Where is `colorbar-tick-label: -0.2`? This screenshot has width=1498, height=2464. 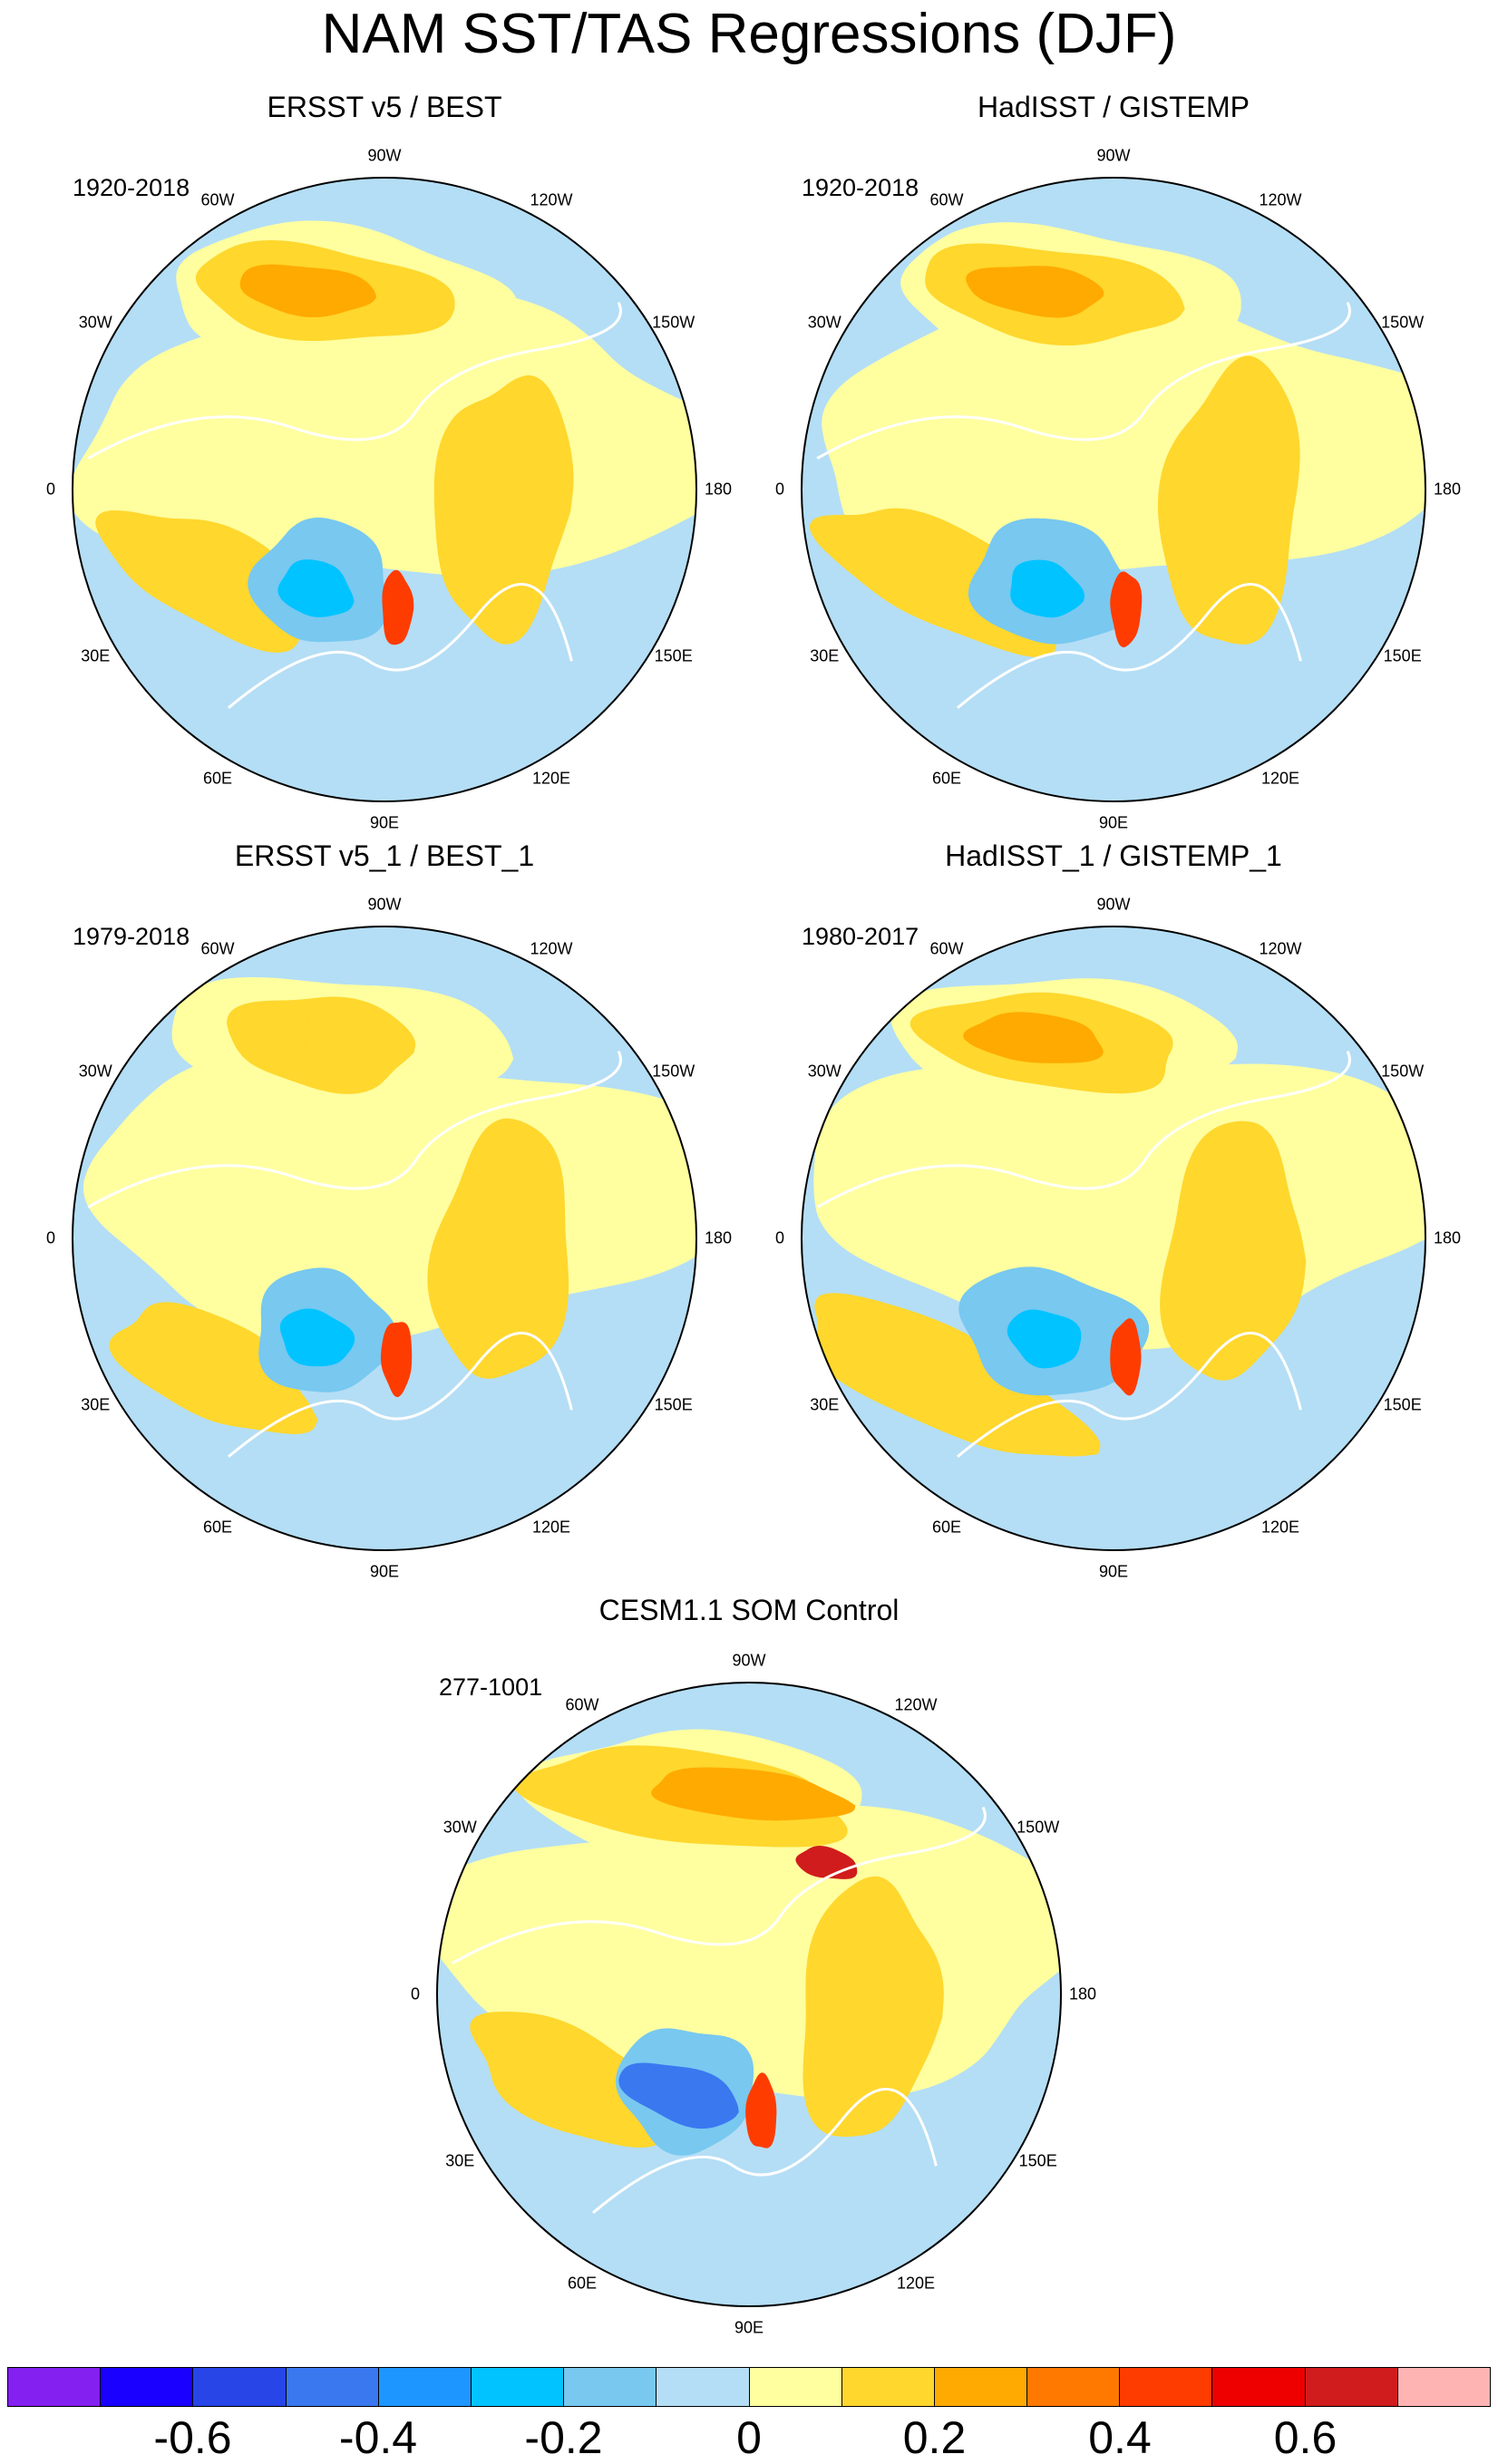 colorbar-tick-label: -0.2 is located at coordinates (563, 2437).